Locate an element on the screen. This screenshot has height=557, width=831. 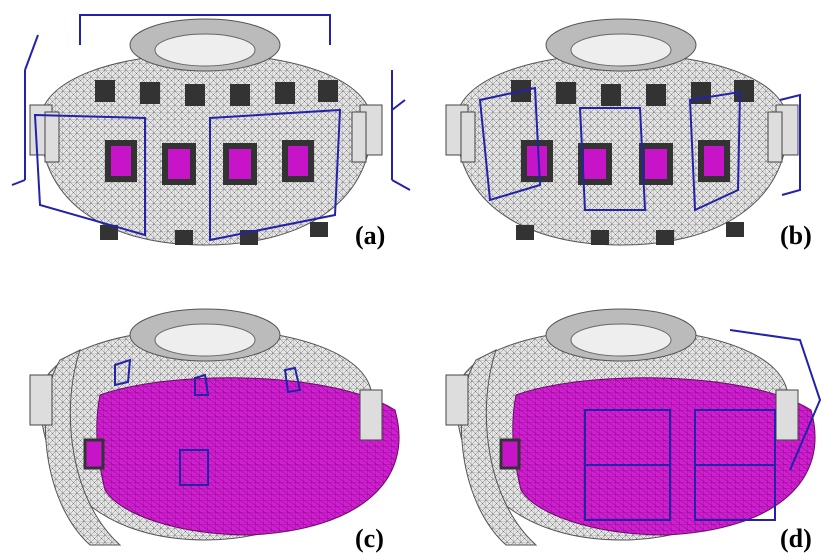
panel-label: (a) is located at coordinates (370, 235).